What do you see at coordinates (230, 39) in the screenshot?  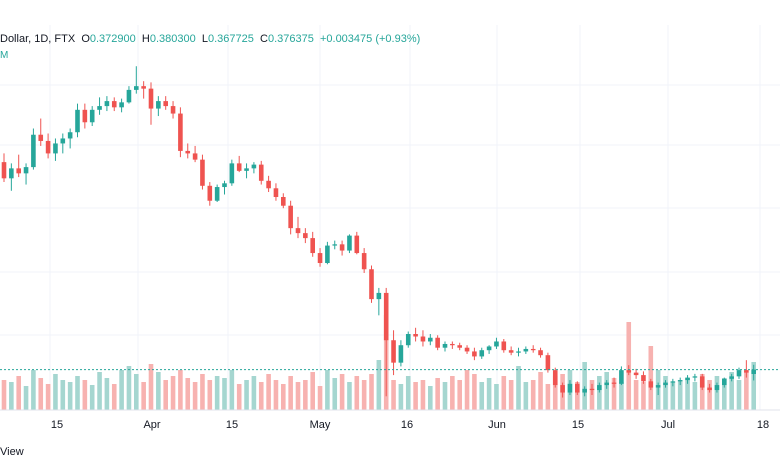 I see `low-value: 0.367725` at bounding box center [230, 39].